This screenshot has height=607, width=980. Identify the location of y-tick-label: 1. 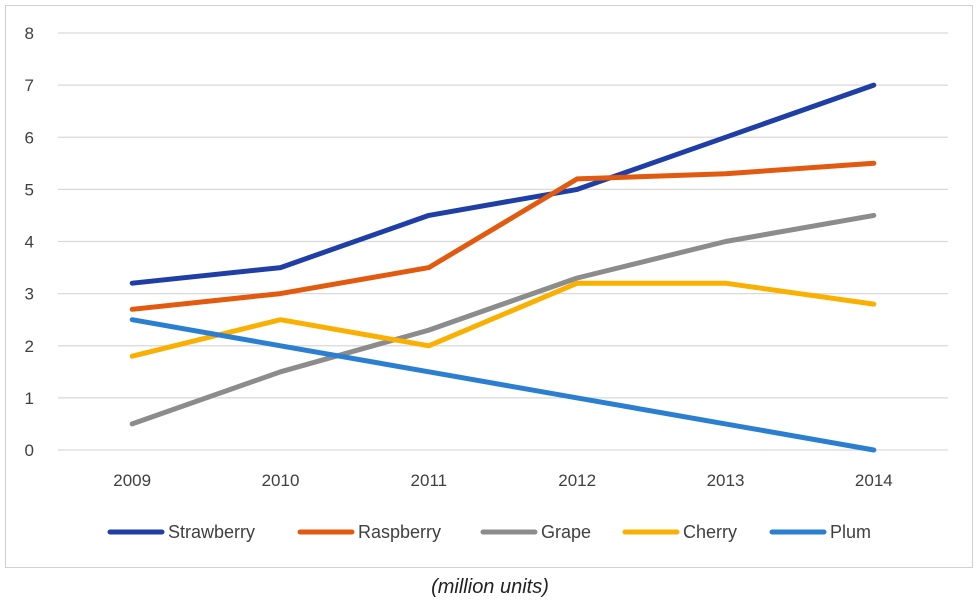
(29, 398).